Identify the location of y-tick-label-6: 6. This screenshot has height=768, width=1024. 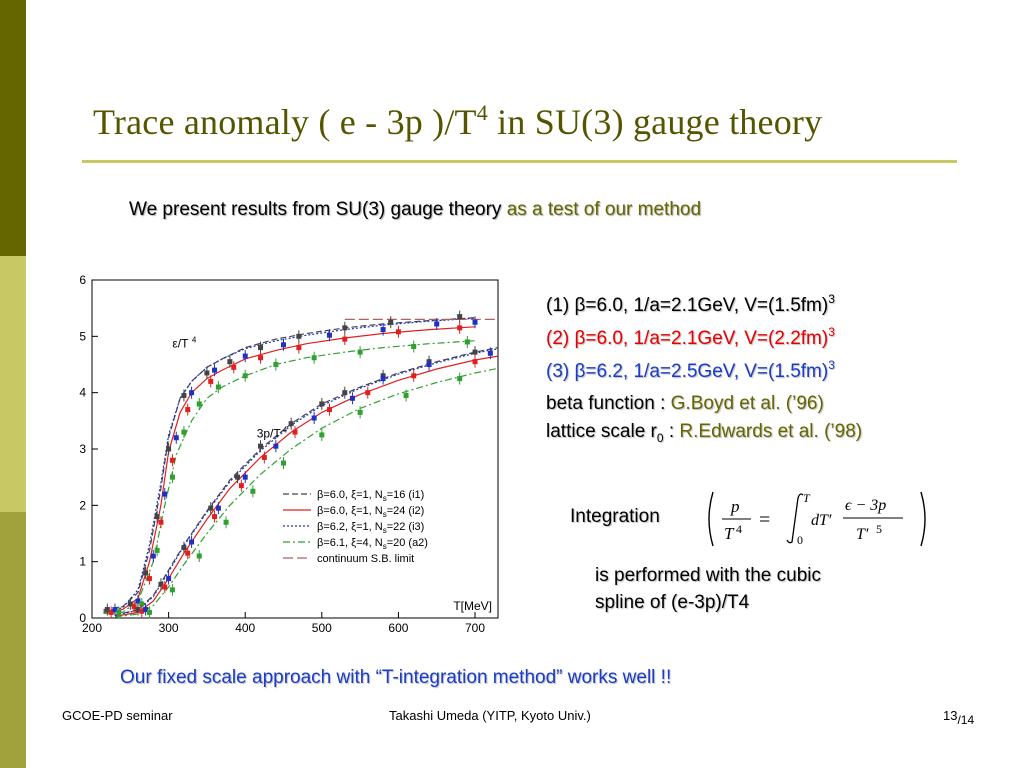
(82, 280).